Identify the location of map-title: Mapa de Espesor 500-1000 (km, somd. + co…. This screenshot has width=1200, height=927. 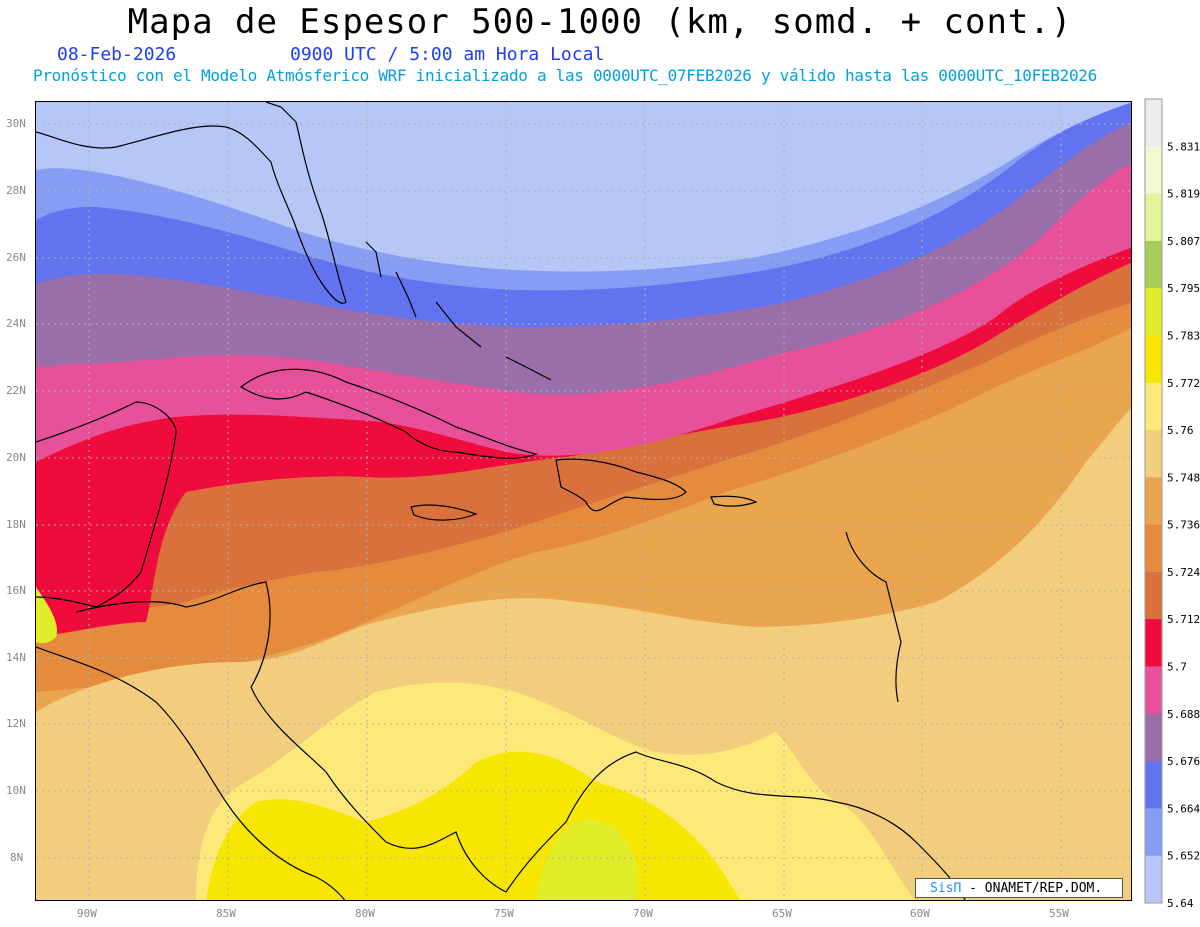
(600, 22).